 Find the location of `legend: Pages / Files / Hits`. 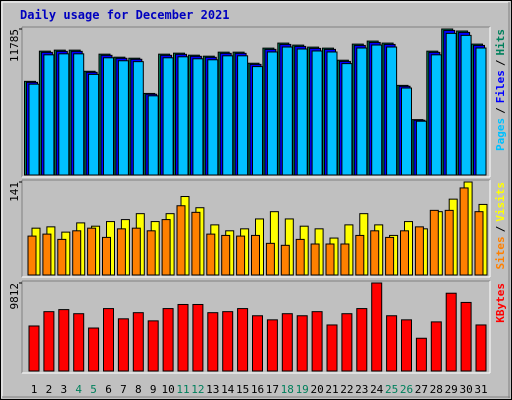

legend: Pages / Files / Hits is located at coordinates (500, 90).